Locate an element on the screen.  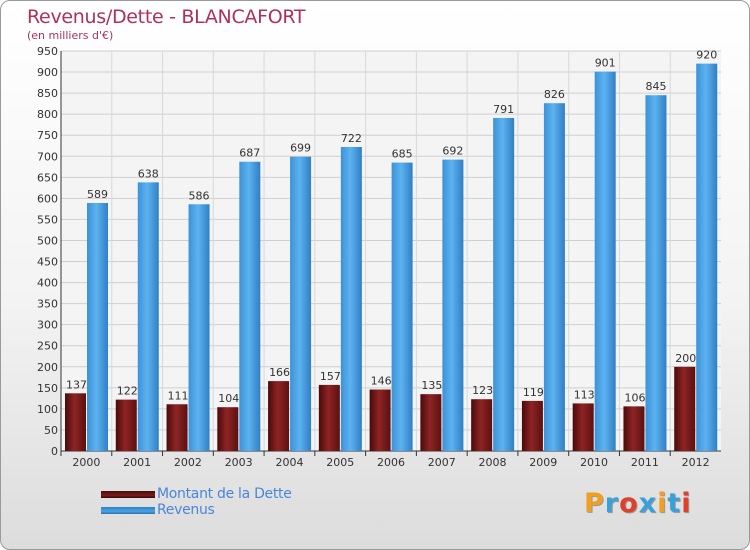
data-label-revenus: 638 is located at coordinates (148, 173).